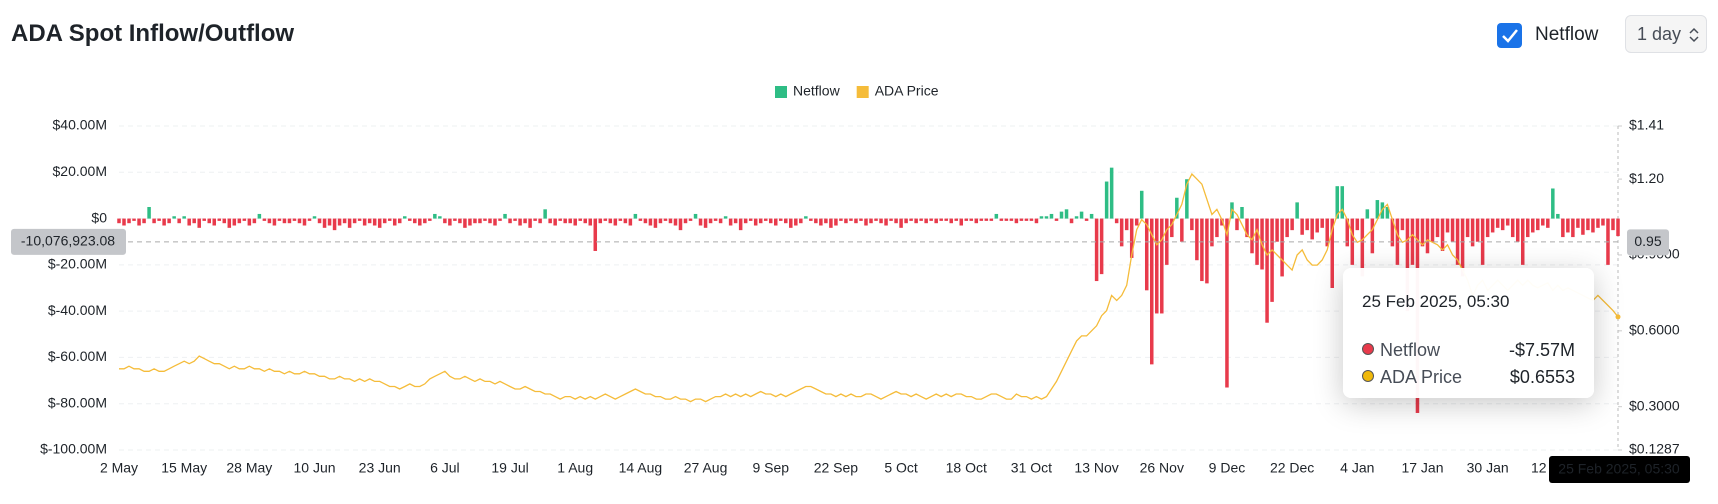 The height and width of the screenshot is (504, 1718). What do you see at coordinates (99, 217) in the screenshot?
I see `y-tick-label: $0` at bounding box center [99, 217].